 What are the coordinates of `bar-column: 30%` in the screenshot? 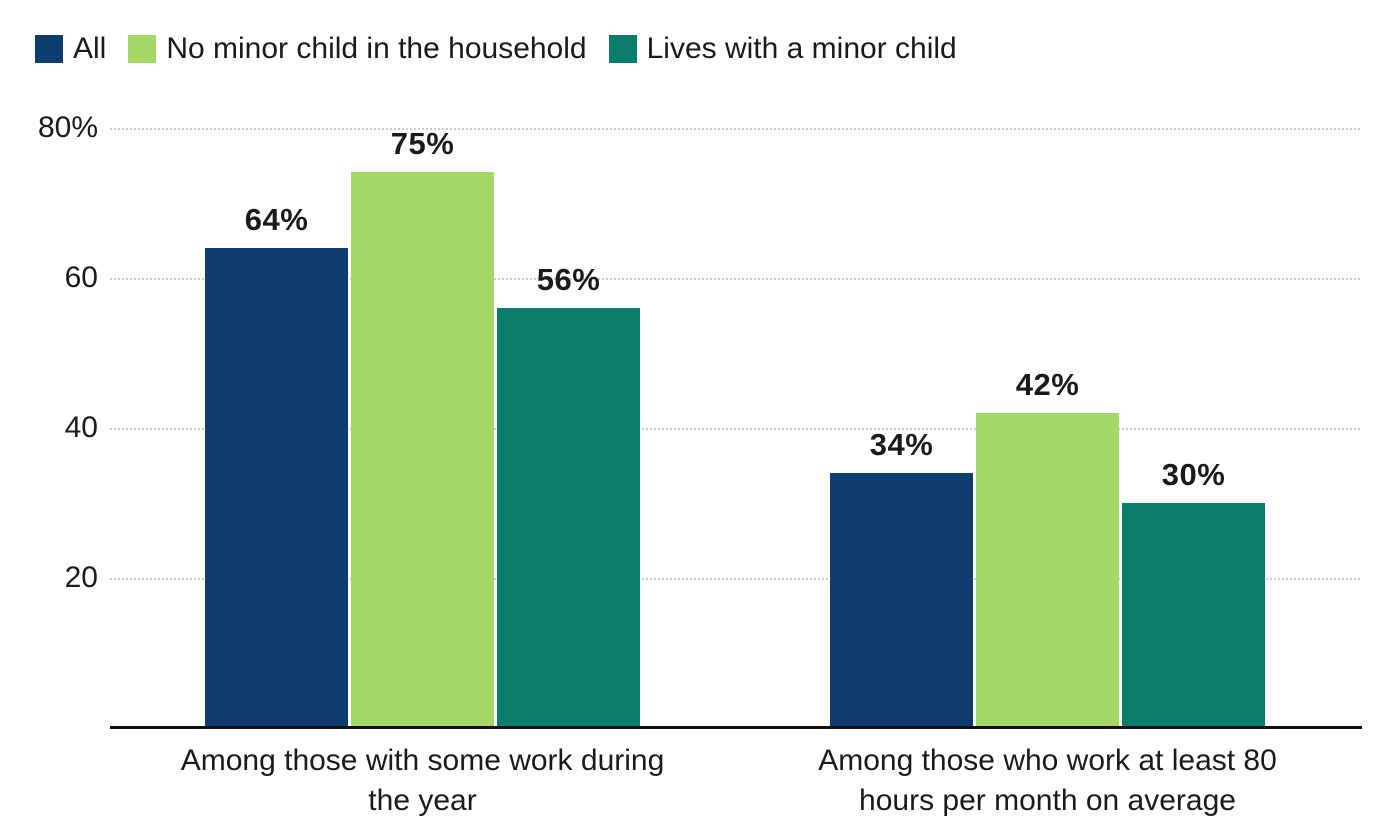 It's located at (1193, 428).